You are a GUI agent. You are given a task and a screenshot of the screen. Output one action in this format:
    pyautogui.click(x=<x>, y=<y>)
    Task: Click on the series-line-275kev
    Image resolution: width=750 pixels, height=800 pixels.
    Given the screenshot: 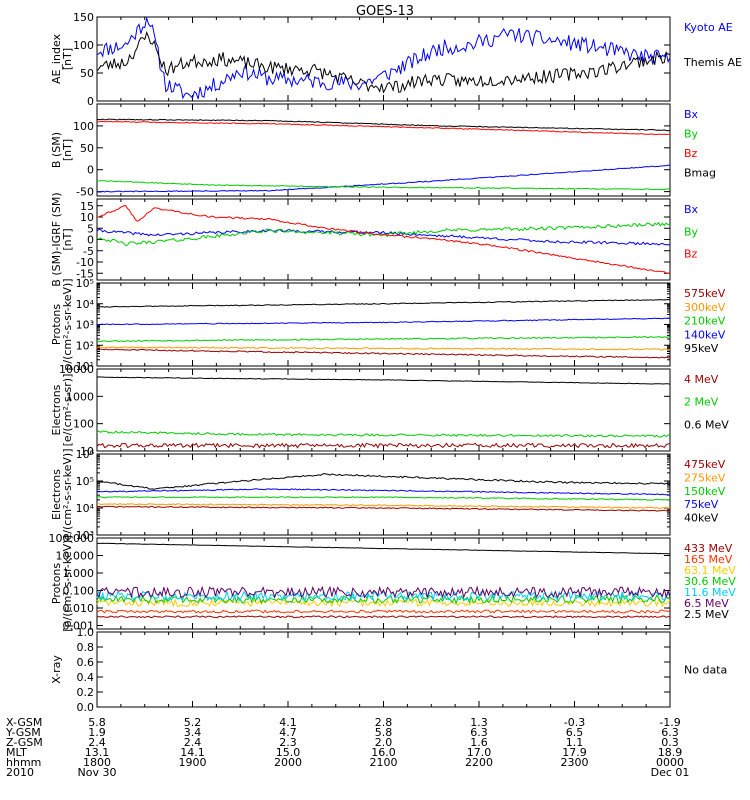 What is the action you would take?
    pyautogui.click(x=383, y=506)
    